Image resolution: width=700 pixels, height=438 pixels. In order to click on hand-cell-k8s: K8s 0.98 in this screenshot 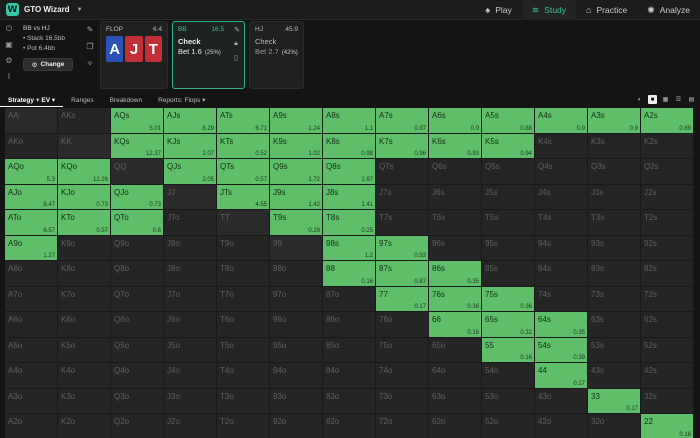, I will do `click(349, 146)`.